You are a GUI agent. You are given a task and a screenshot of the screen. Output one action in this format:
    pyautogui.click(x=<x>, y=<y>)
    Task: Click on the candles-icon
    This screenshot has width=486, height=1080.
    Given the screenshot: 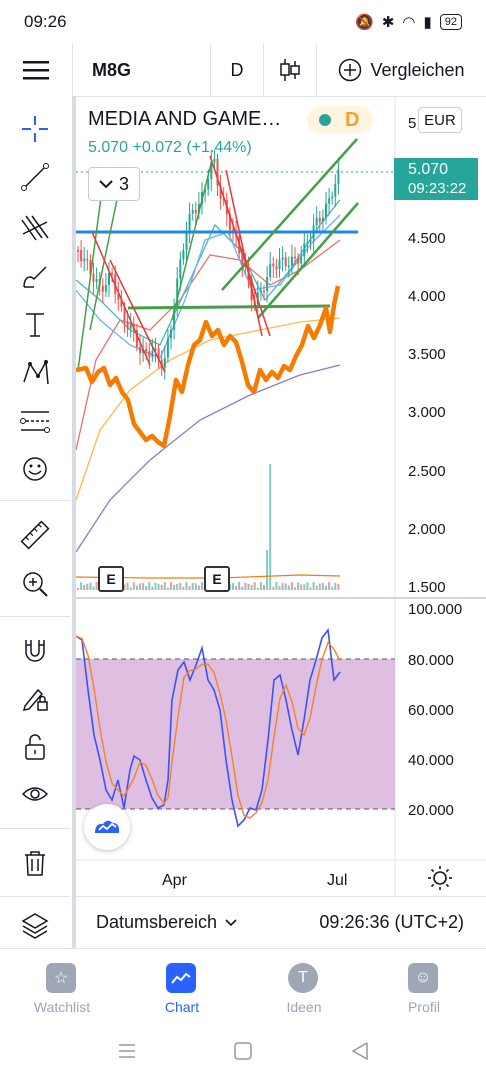 What is the action you would take?
    pyautogui.click(x=290, y=70)
    